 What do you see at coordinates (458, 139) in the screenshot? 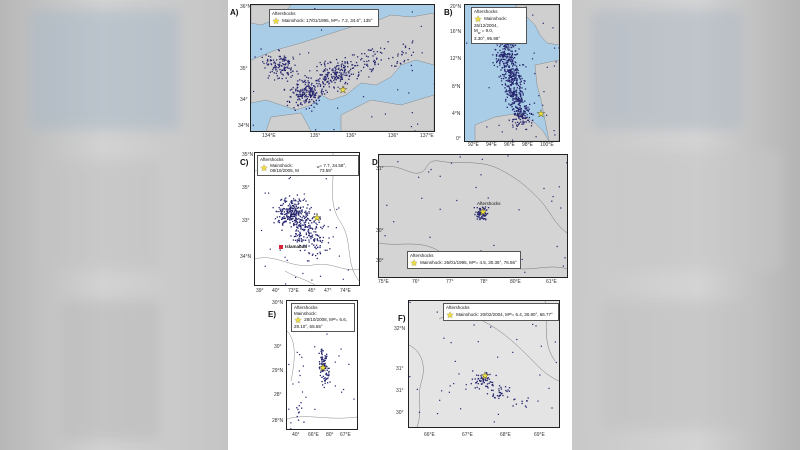
I see `panel-b-lat-tick-6: 0°` at bounding box center [458, 139].